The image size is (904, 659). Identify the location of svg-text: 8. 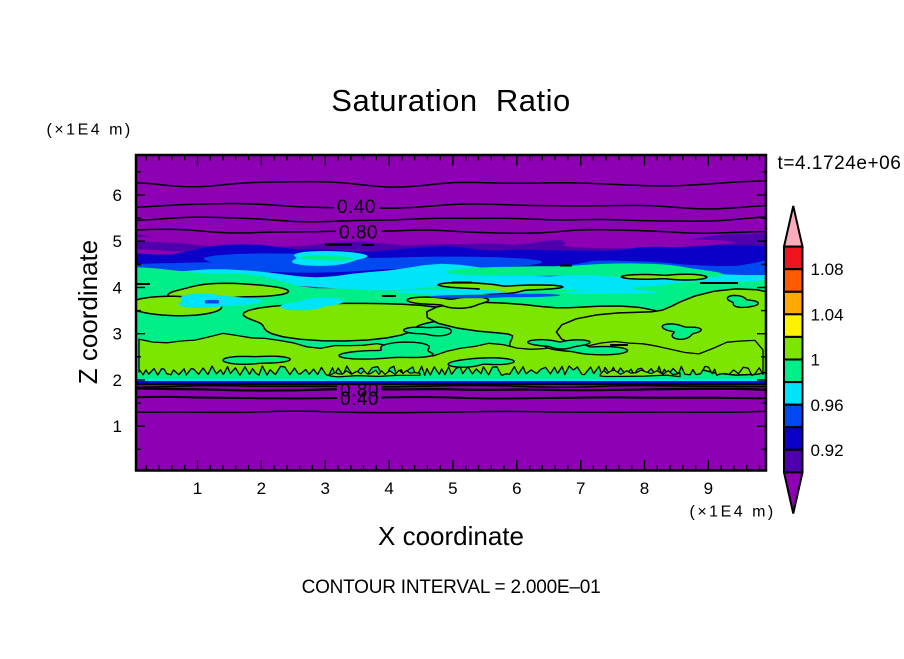
(644, 488).